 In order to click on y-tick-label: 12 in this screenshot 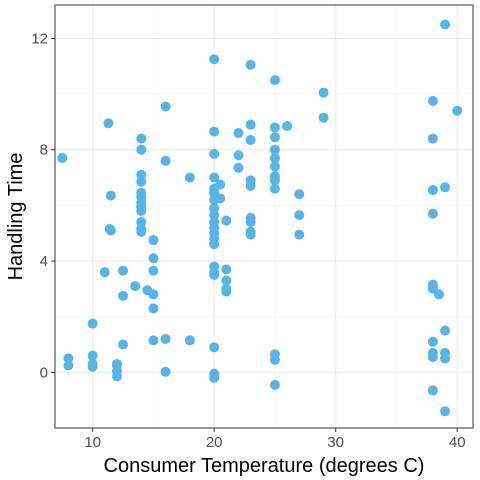, I will do `click(39, 38)`.